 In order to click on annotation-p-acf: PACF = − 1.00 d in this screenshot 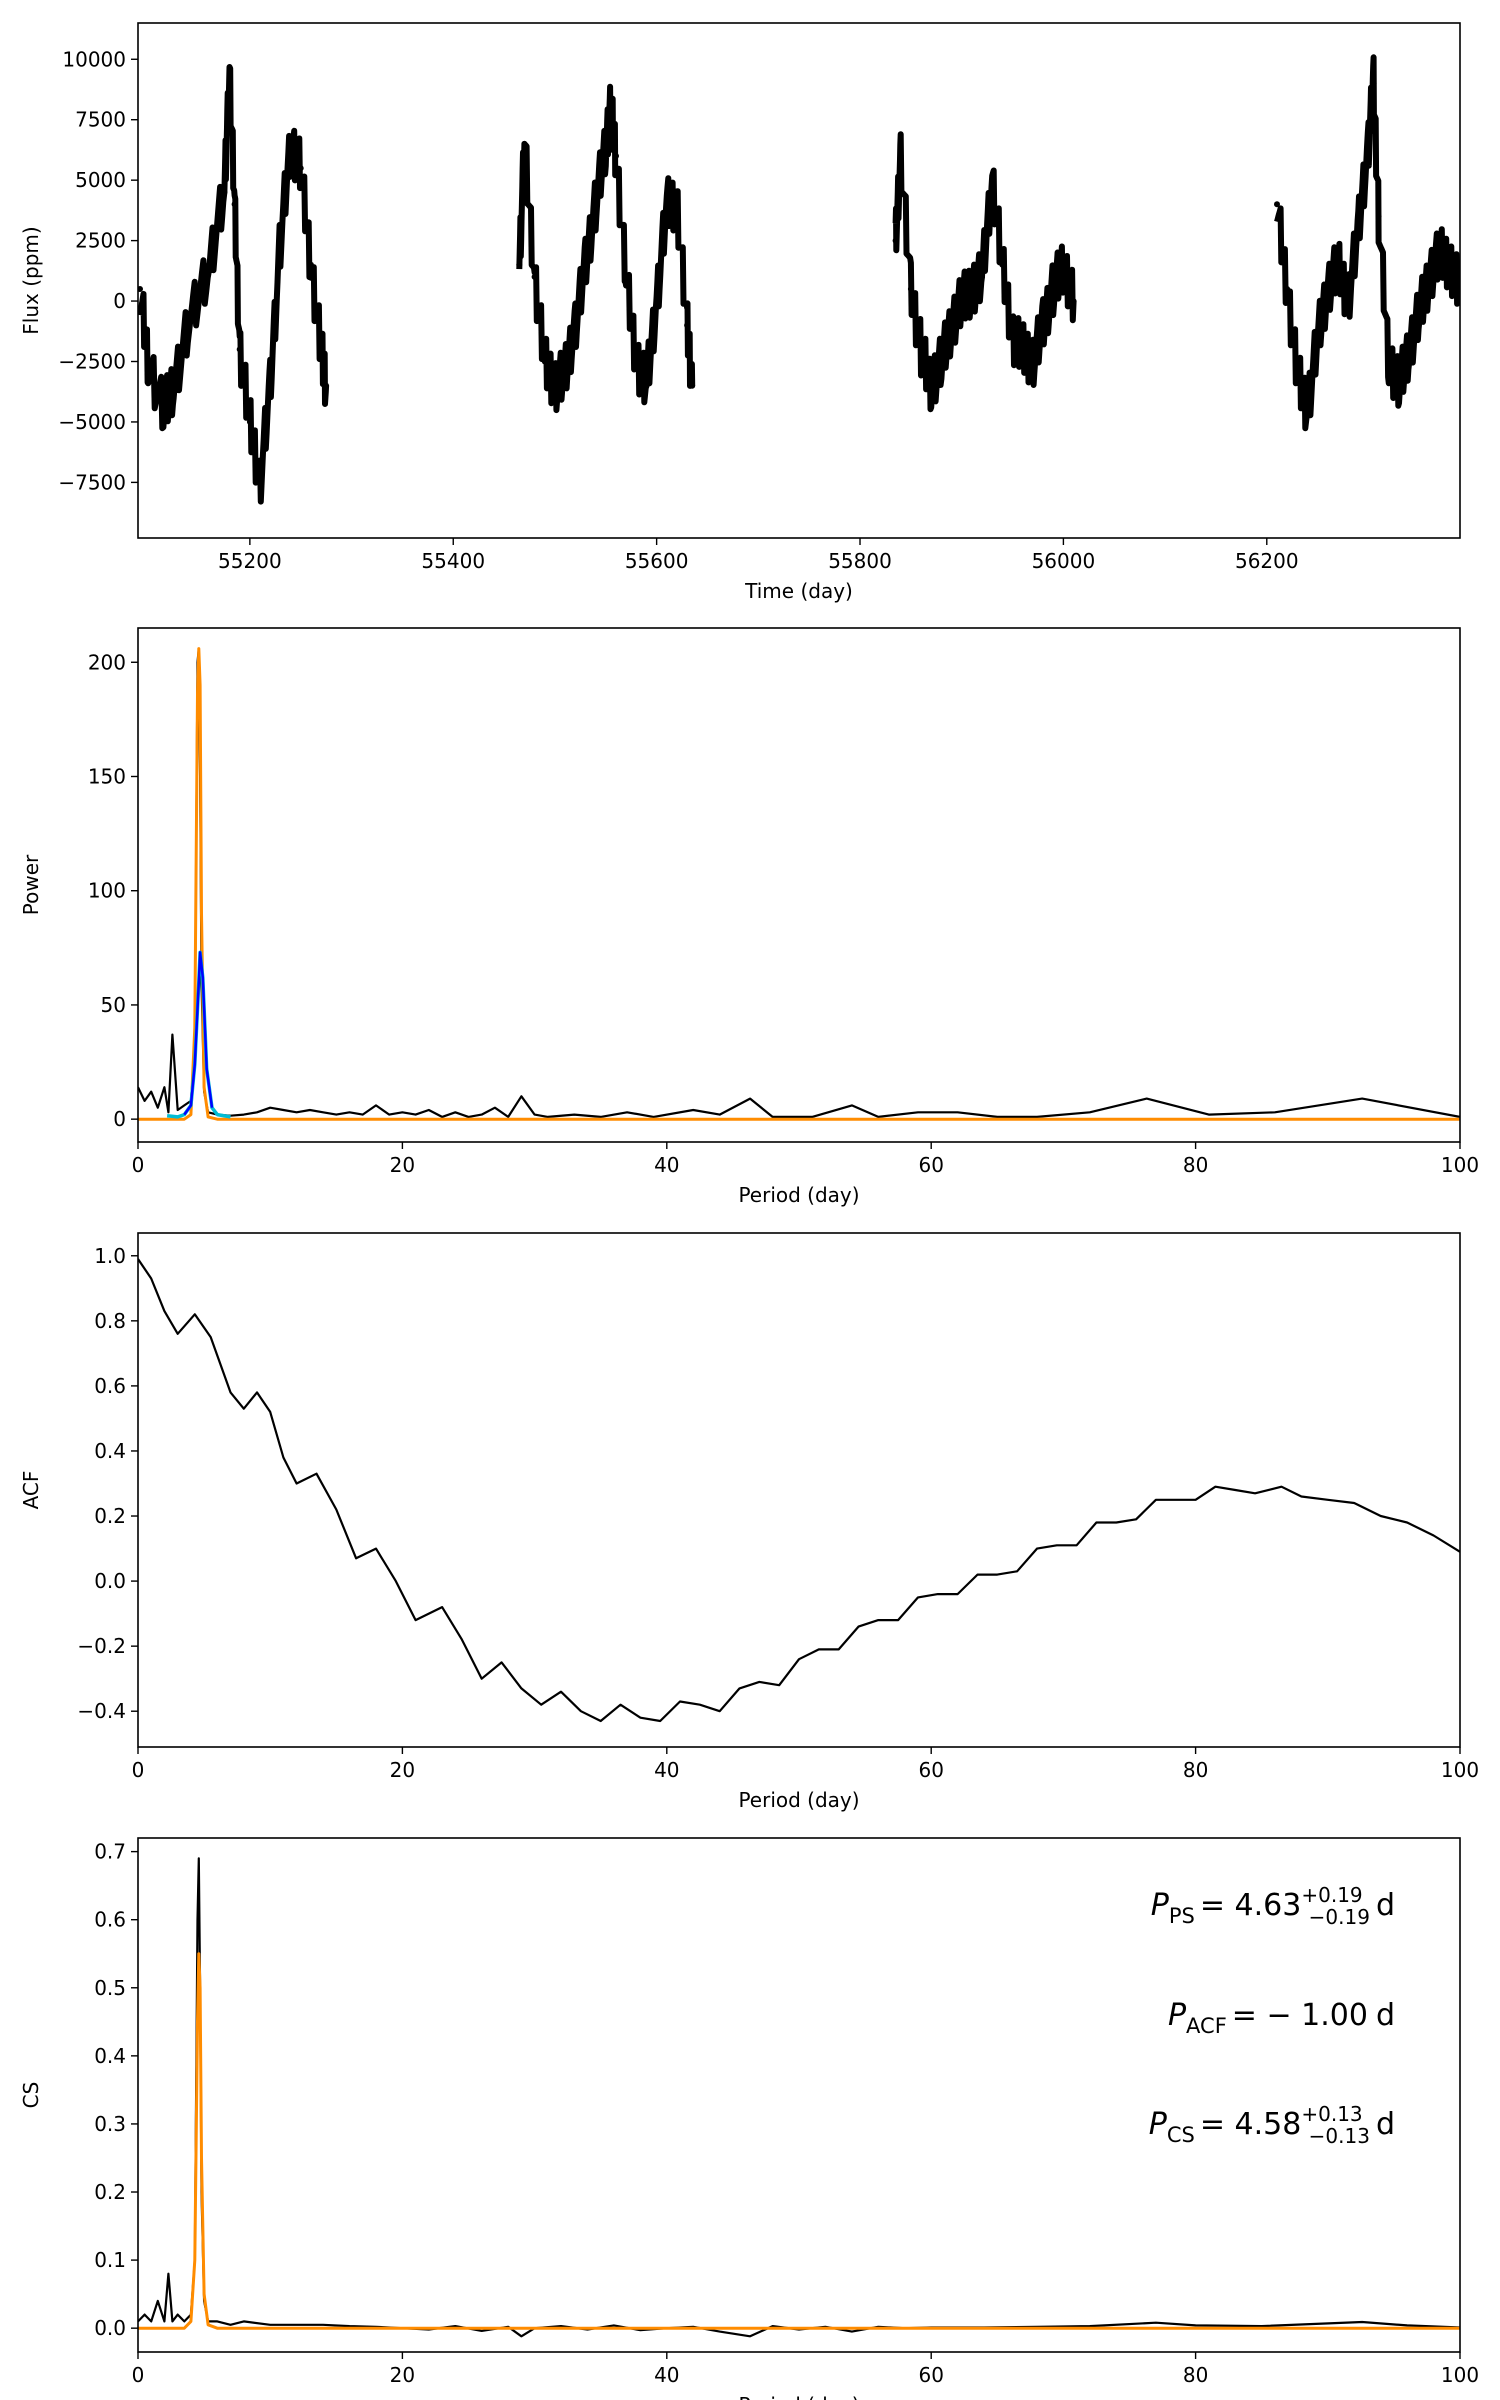, I will do `click(1281, 2018)`.